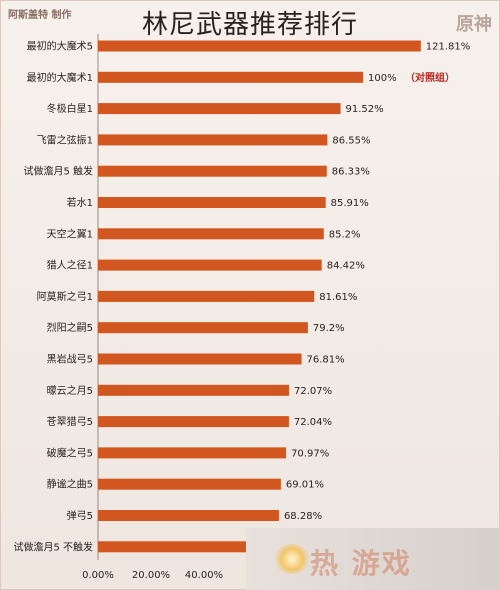  I want to click on category-label: 静谧之曲5, so click(70, 484).